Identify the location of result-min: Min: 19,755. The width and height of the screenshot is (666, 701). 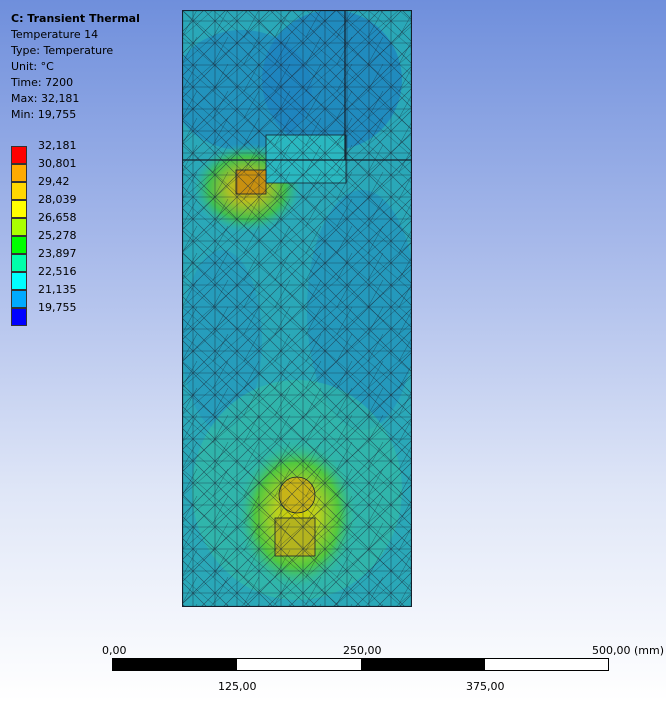
(44, 114).